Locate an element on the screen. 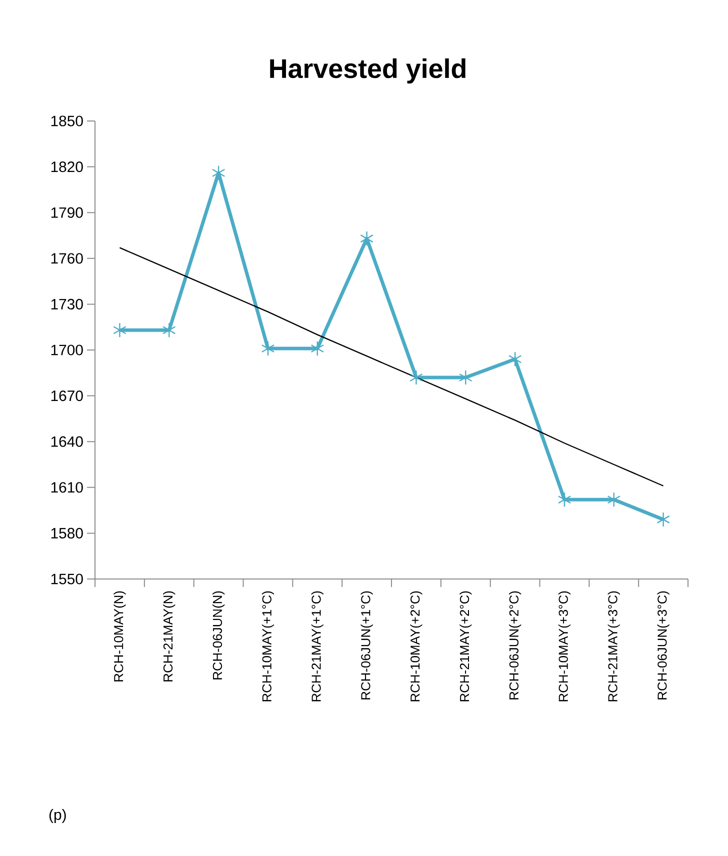  x-tick-label: RCH-10MAY(+1°C) is located at coordinates (268, 646).